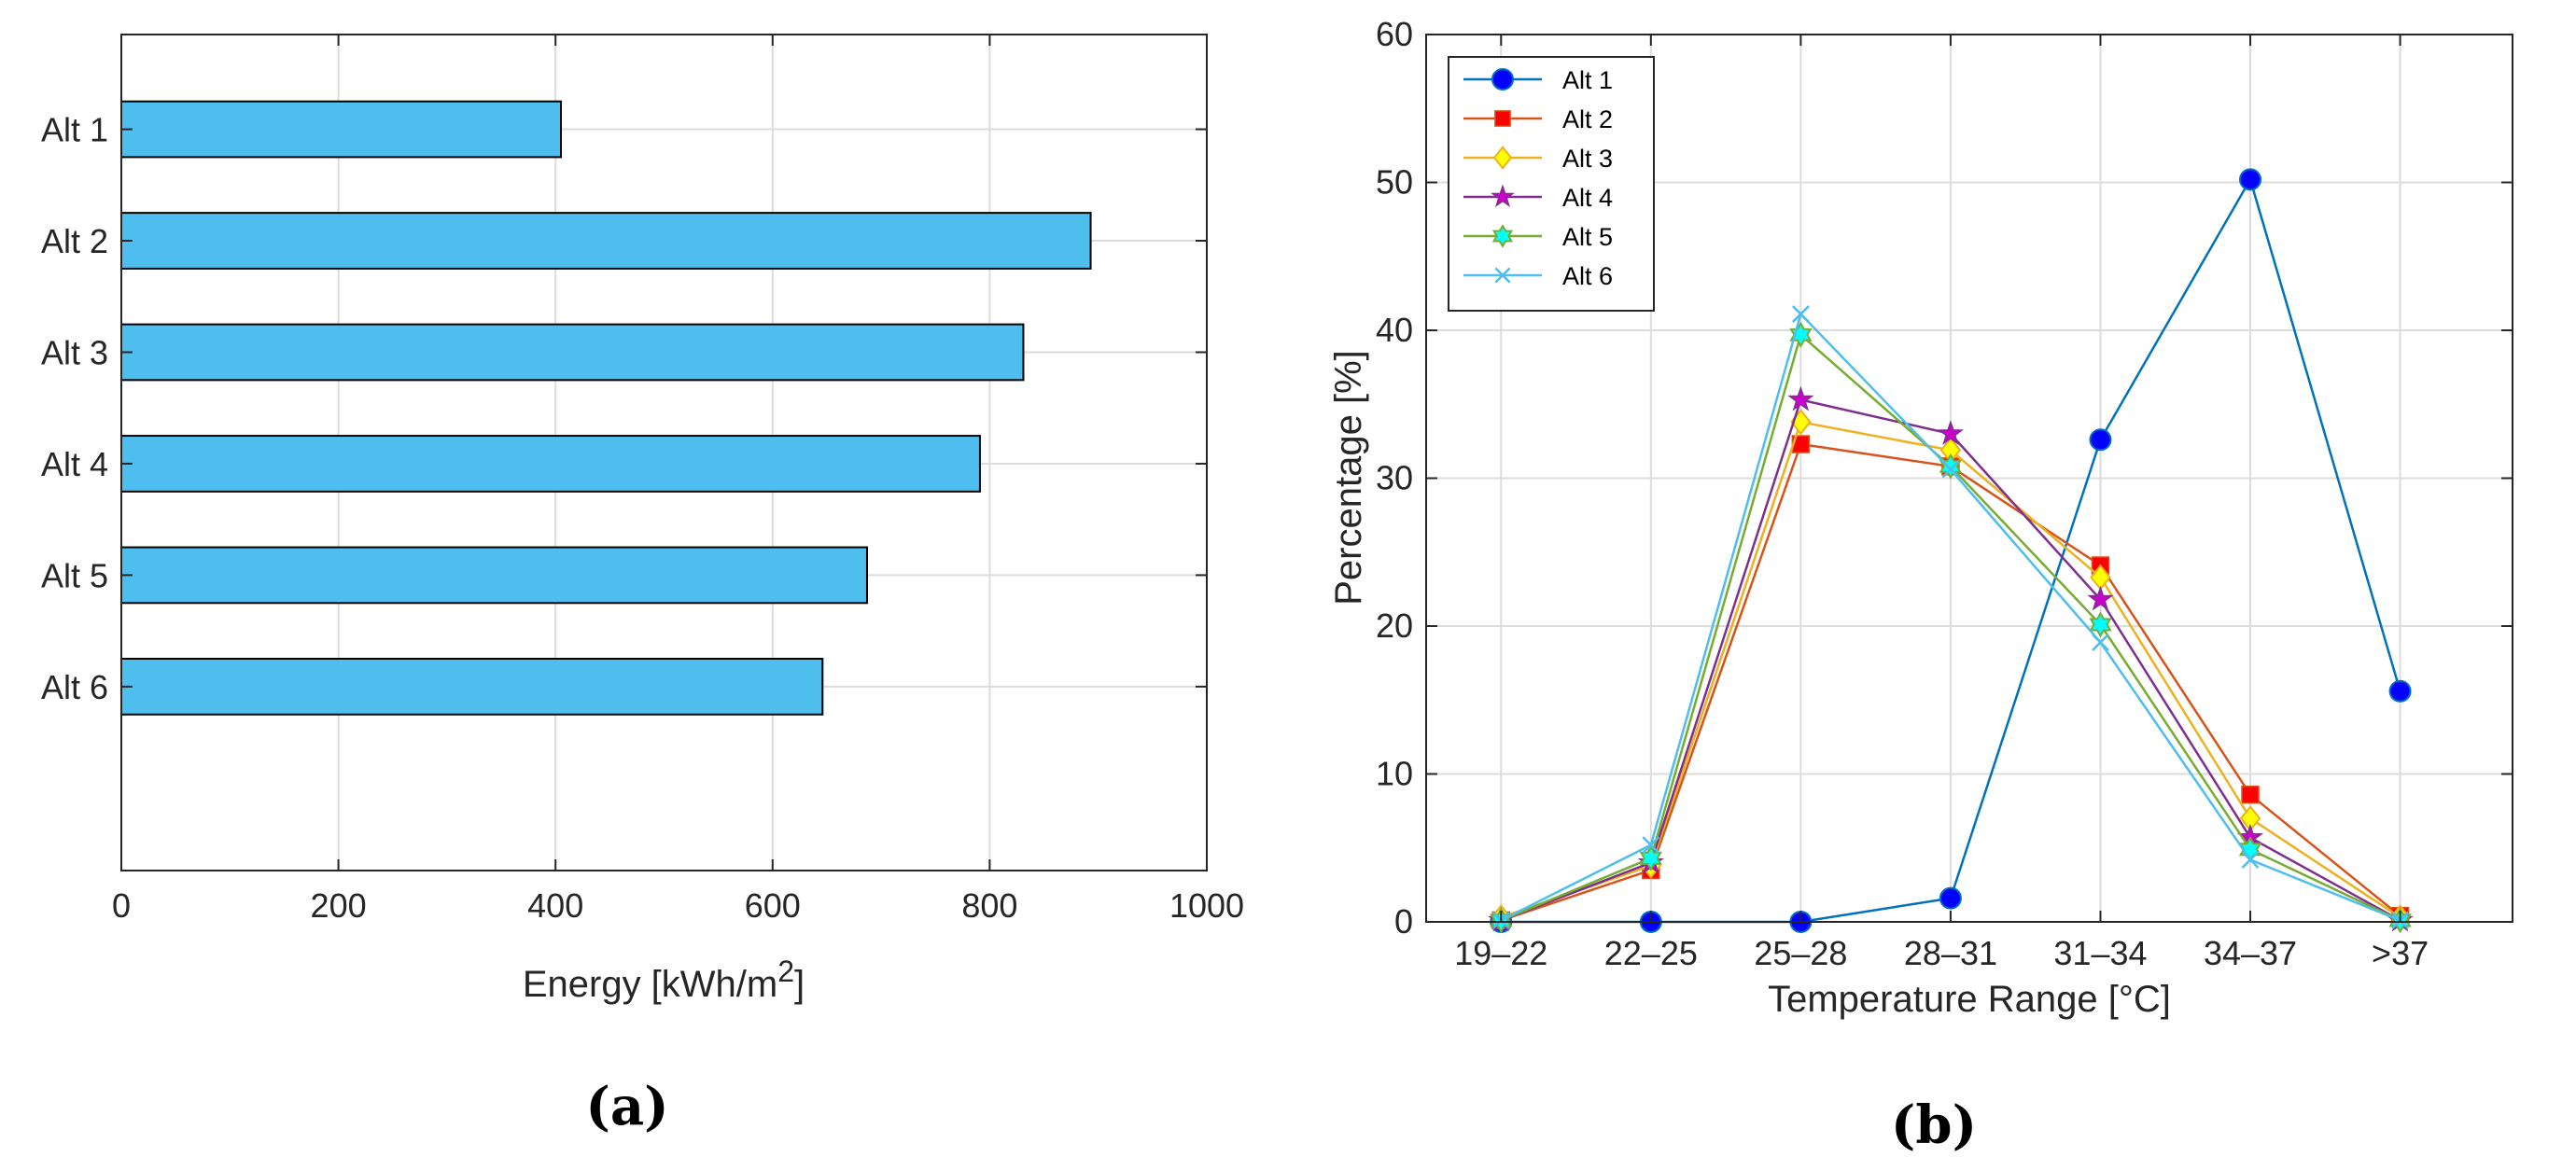  I want to click on y-tick-label: 20, so click(1394, 625).